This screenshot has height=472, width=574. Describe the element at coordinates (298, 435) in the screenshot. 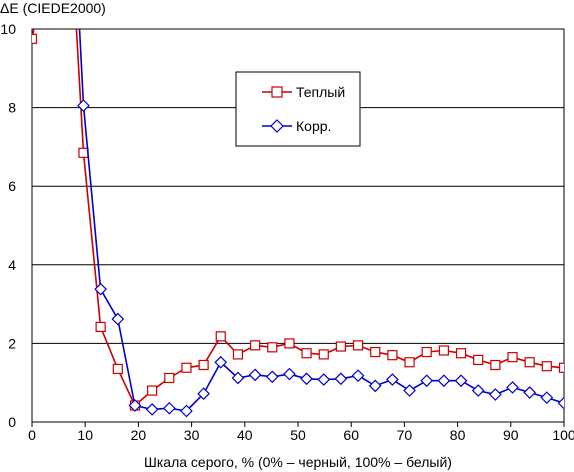

I see `x-tick-label-50: 50` at that location.